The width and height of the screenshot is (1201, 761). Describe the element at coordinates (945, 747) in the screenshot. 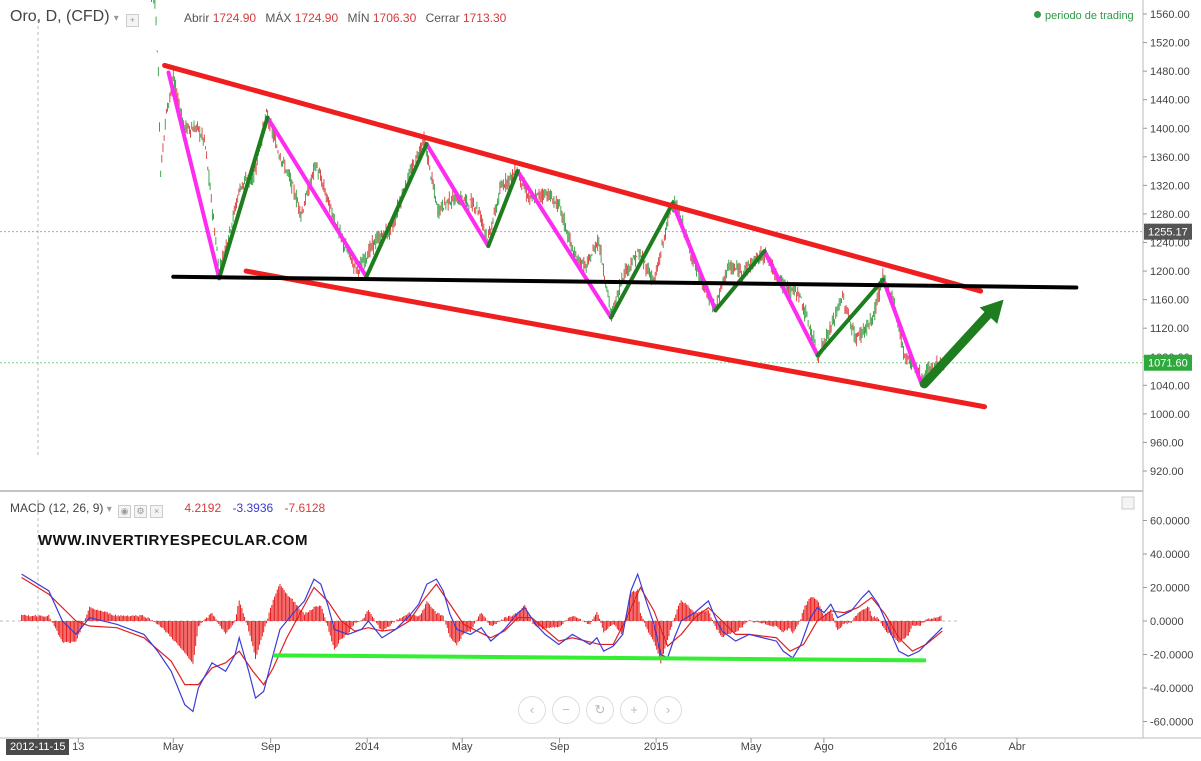

I see `x-tick-label: 2016` at that location.